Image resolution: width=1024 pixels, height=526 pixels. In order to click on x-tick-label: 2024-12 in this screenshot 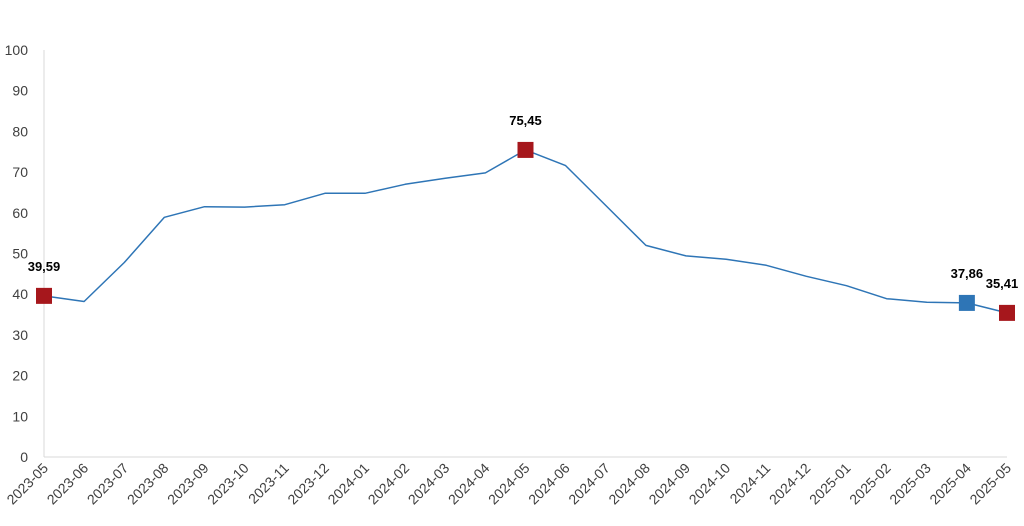, I will do `click(790, 484)`.